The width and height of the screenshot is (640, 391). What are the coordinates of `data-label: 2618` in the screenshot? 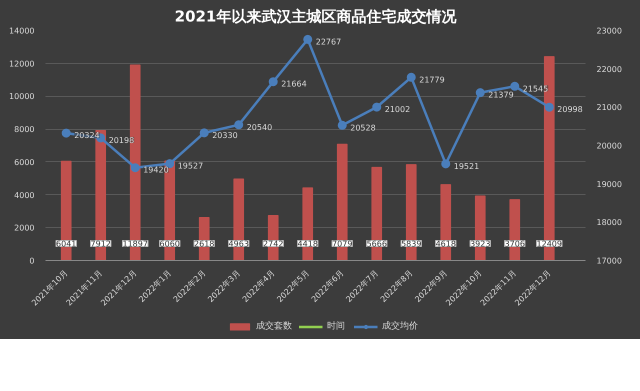 It's located at (204, 244).